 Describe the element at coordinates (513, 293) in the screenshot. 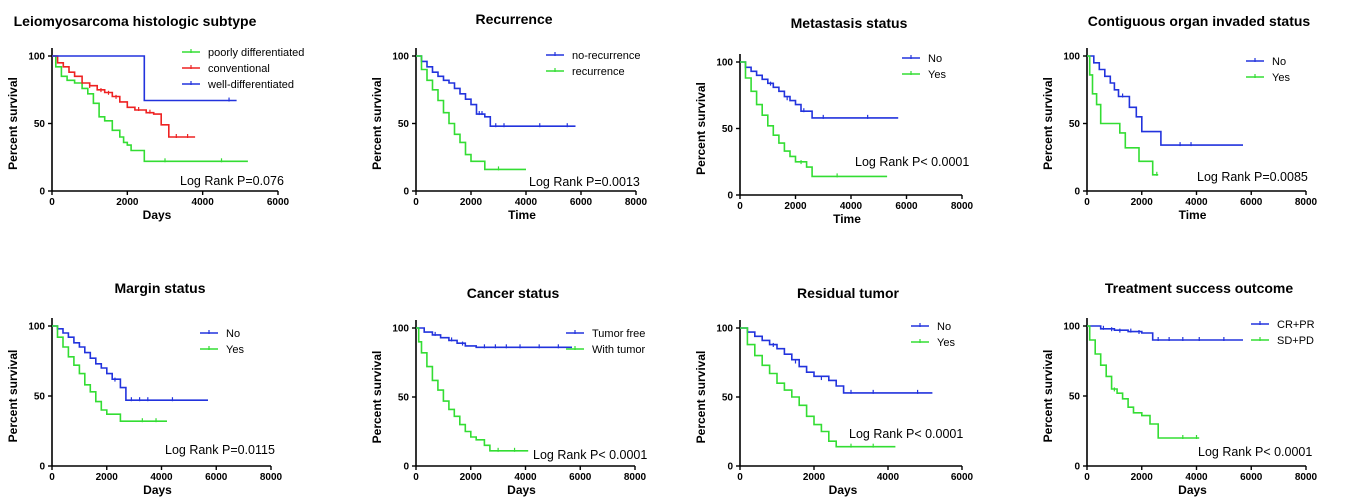

I see `chart-title: Cancer status` at that location.